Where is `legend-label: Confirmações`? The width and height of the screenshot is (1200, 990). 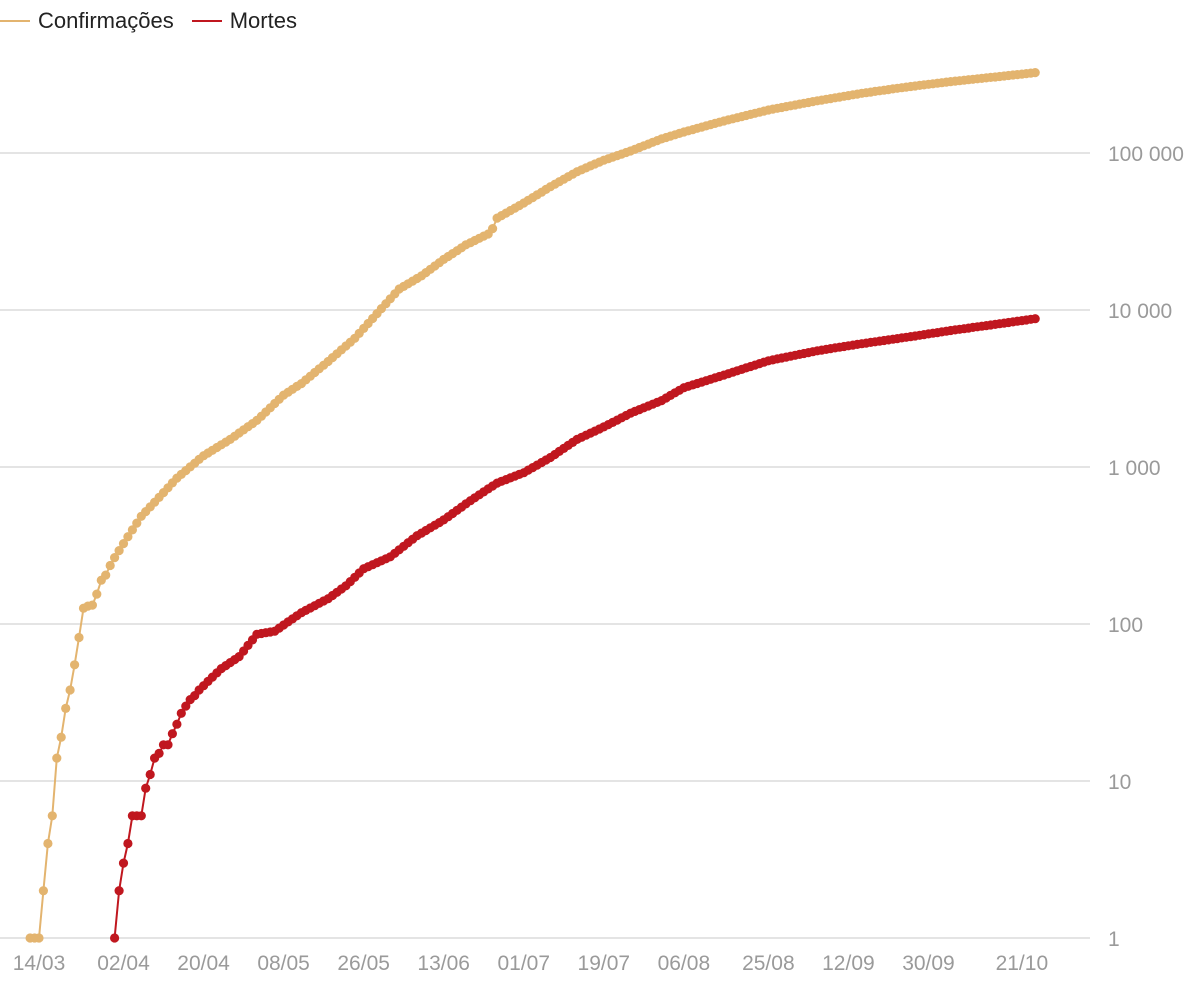 legend-label: Confirmações is located at coordinates (106, 20).